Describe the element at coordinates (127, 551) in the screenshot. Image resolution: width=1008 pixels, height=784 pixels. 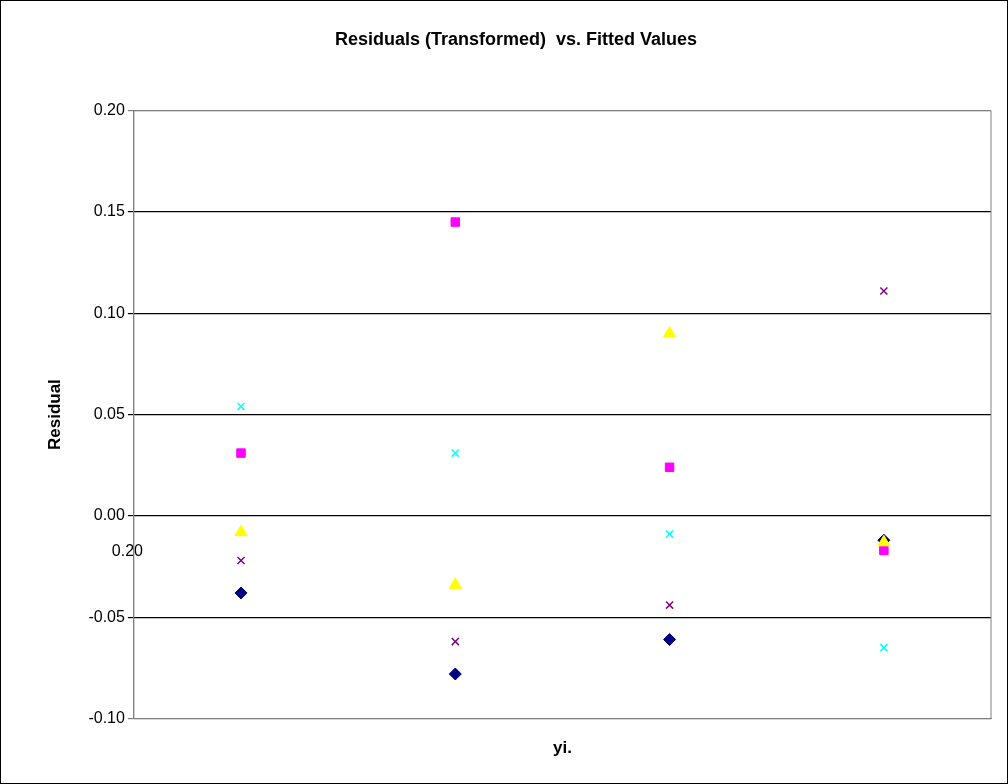
I see `annotation: 0.20` at that location.